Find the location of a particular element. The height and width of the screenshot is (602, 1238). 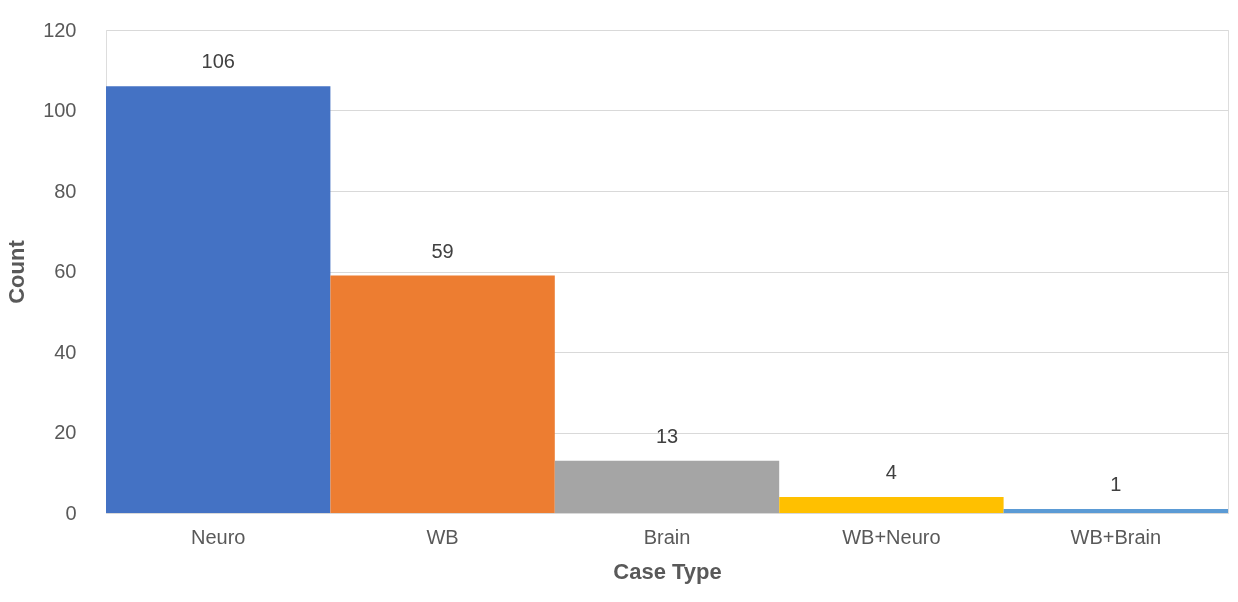

y-tick-label: 60 is located at coordinates (65, 271).